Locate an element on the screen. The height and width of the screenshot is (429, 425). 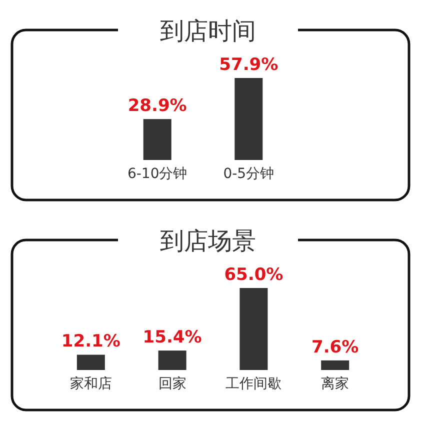
data-label: 28.9% is located at coordinates (157, 106).